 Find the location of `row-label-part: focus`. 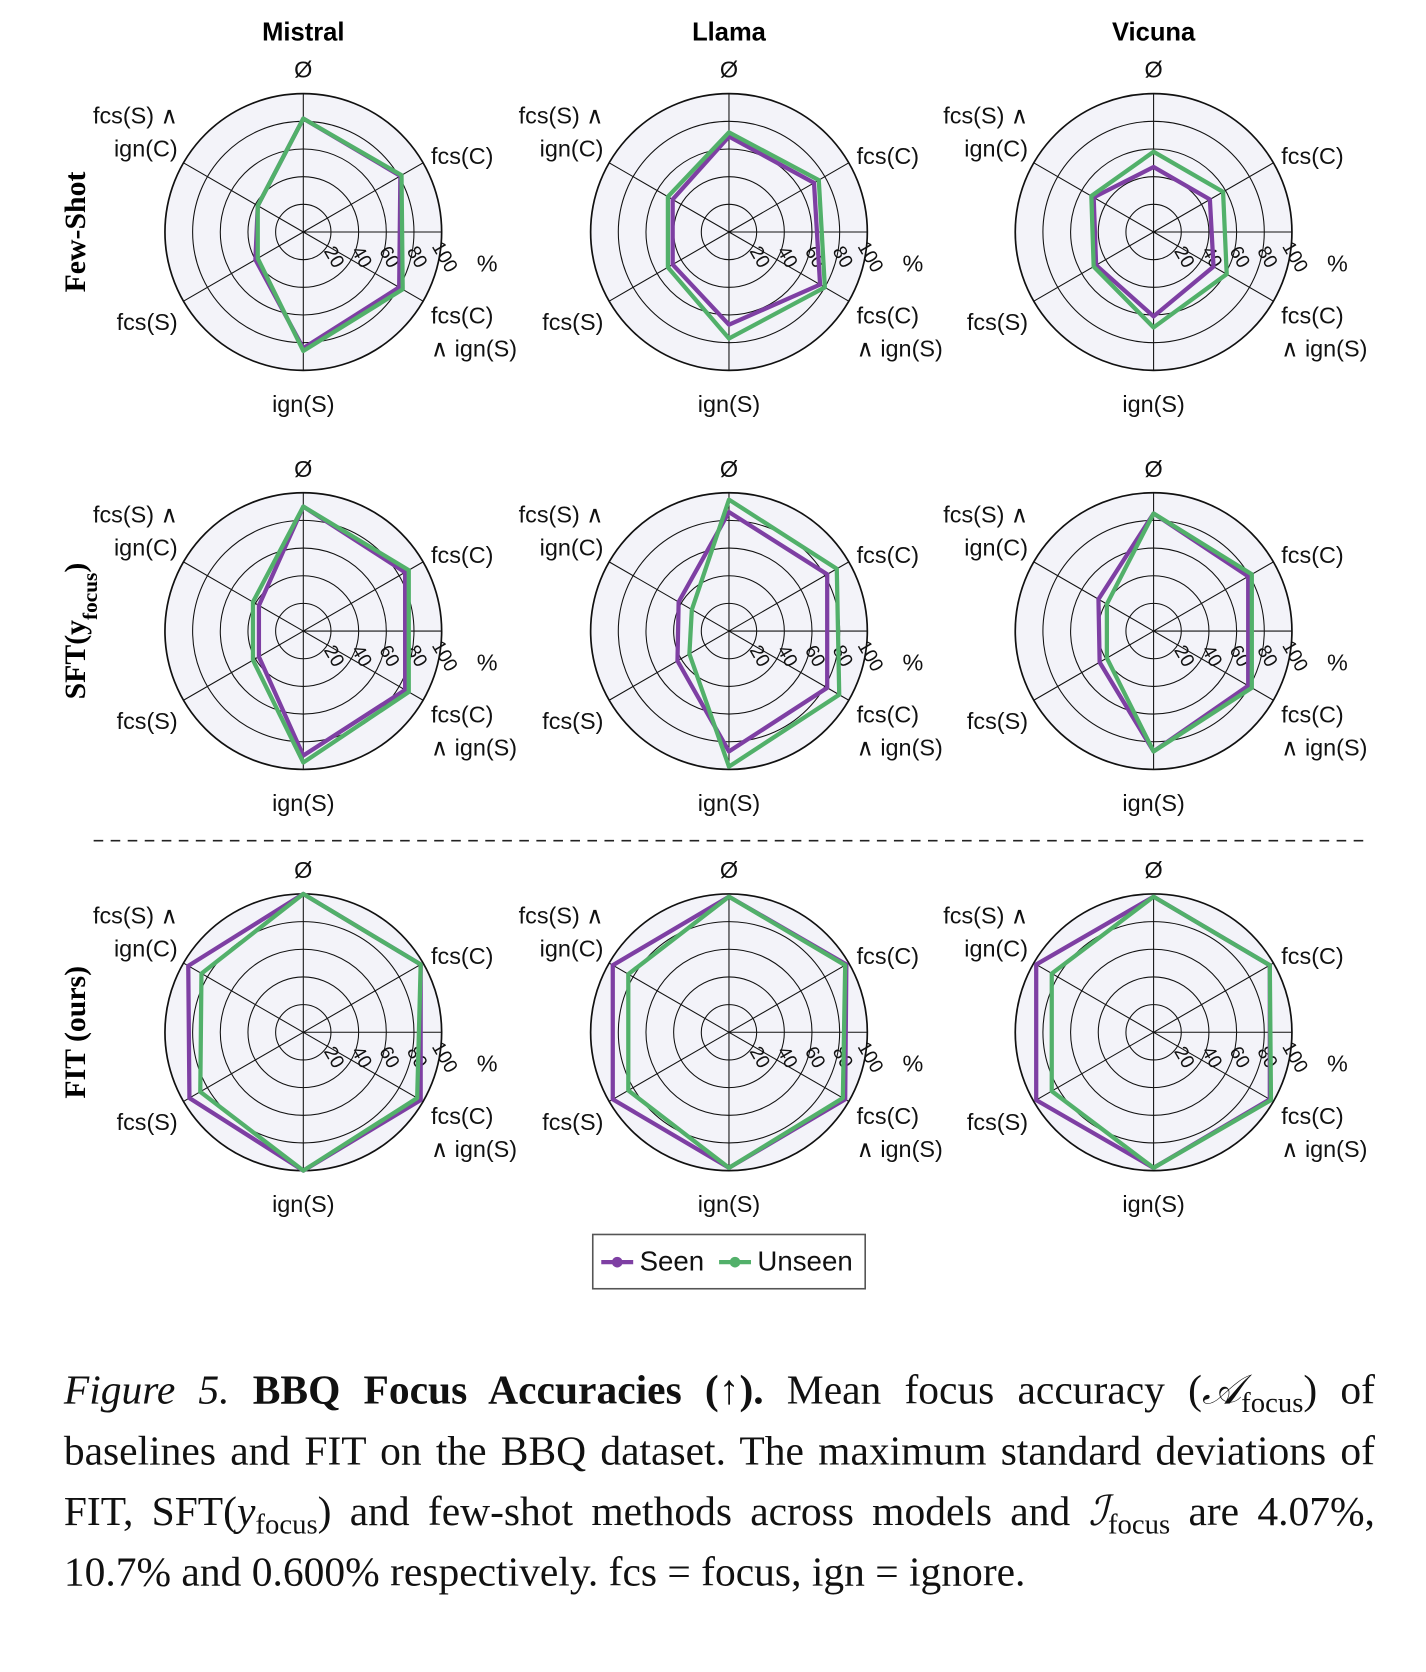

row-label-part: focus is located at coordinates (90, 596).